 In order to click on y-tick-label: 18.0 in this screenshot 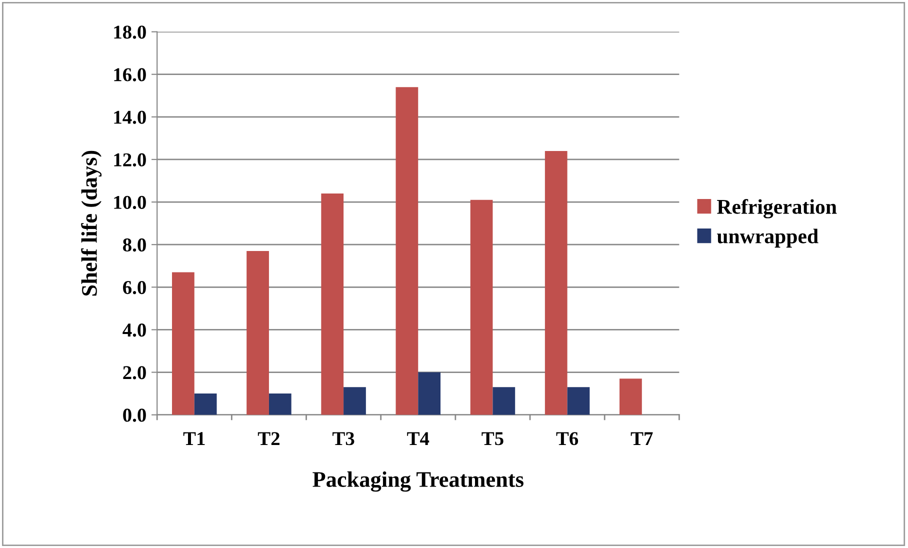, I will do `click(130, 32)`.